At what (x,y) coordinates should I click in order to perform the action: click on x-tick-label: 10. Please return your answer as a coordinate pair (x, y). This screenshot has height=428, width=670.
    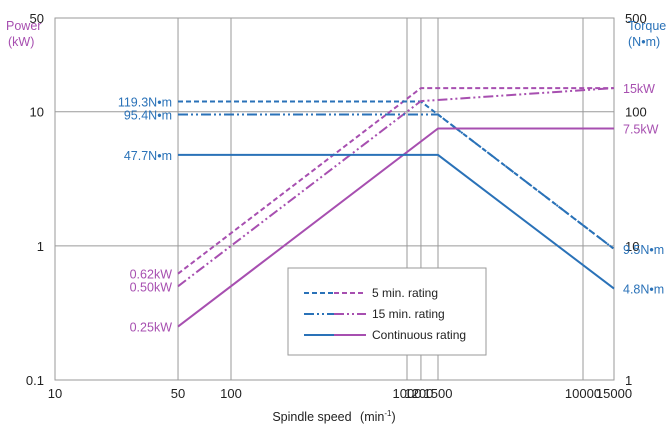
    Looking at the image, I should click on (55, 393).